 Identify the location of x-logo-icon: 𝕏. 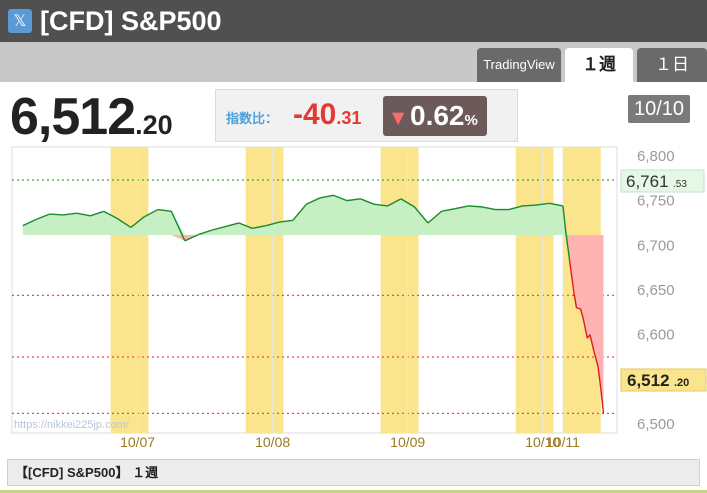
(20, 21).